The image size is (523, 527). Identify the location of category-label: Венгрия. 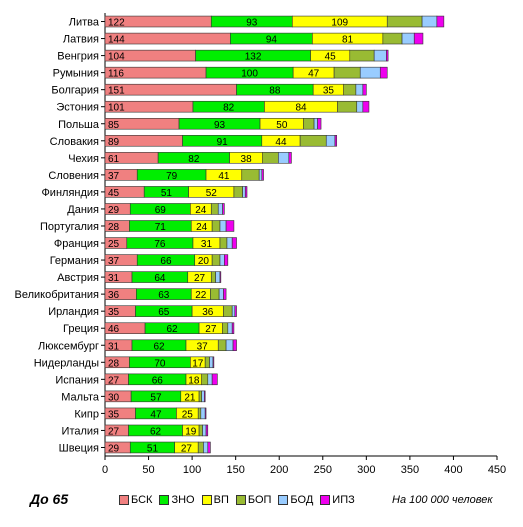
(78, 57).